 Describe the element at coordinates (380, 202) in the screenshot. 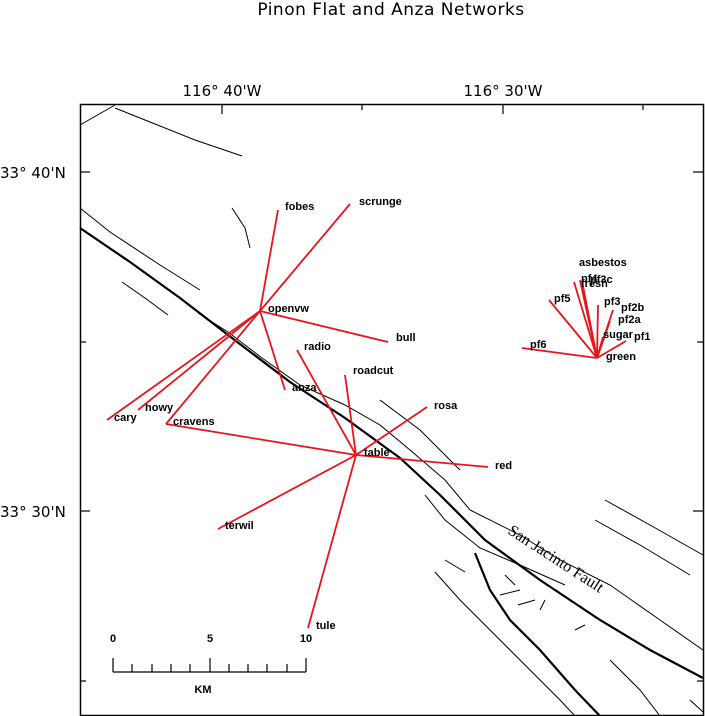

I see `station-scrunge: scrunge` at that location.